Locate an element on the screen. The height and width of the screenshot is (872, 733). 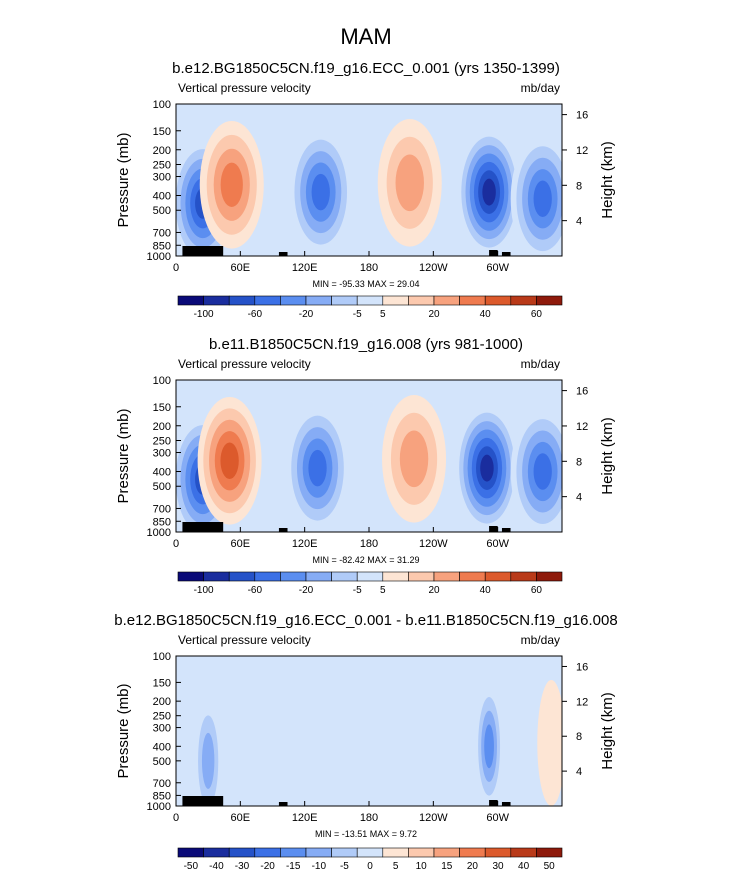
colorbar-label: -20 is located at coordinates (306, 590).